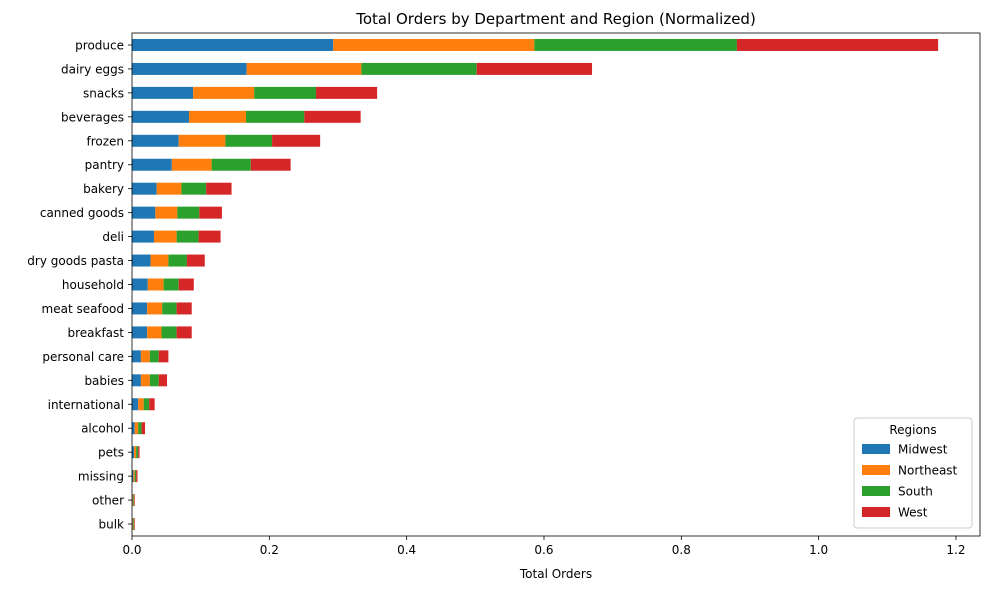  Describe the element at coordinates (210, 212) in the screenshot. I see `bar-west-canned-goods` at that location.